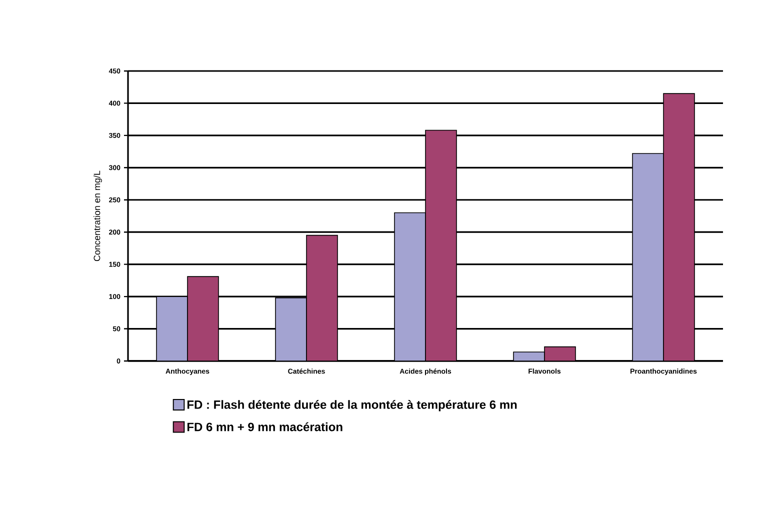 The width and height of the screenshot is (782, 529). What do you see at coordinates (264, 427) in the screenshot?
I see `legend-label: FD 6 mn + 9 mn macération` at bounding box center [264, 427].